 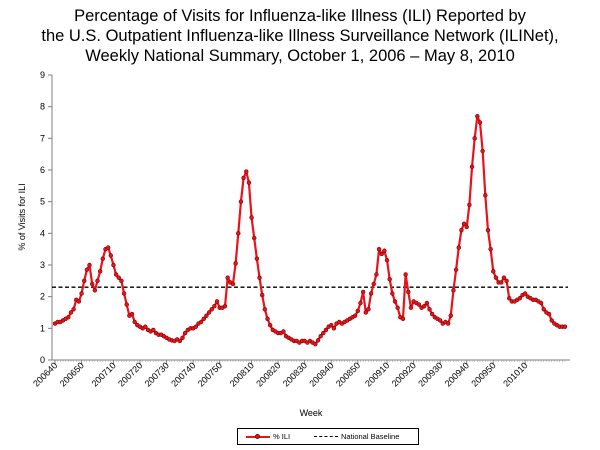 I want to click on y-tick-label: 5, so click(x=42, y=202).